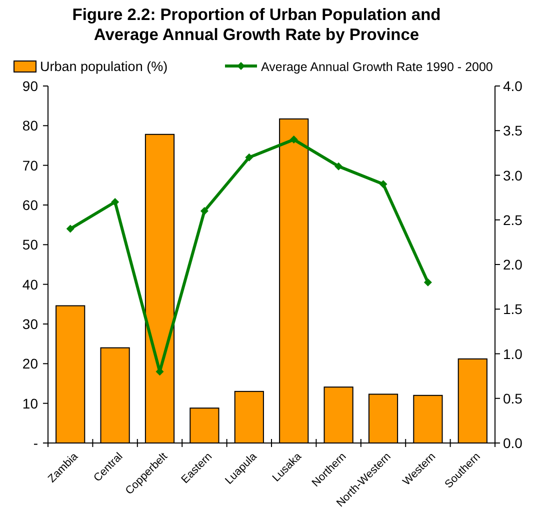 The width and height of the screenshot is (553, 518). Describe the element at coordinates (30, 284) in the screenshot. I see `y-tick-label: 40` at that location.